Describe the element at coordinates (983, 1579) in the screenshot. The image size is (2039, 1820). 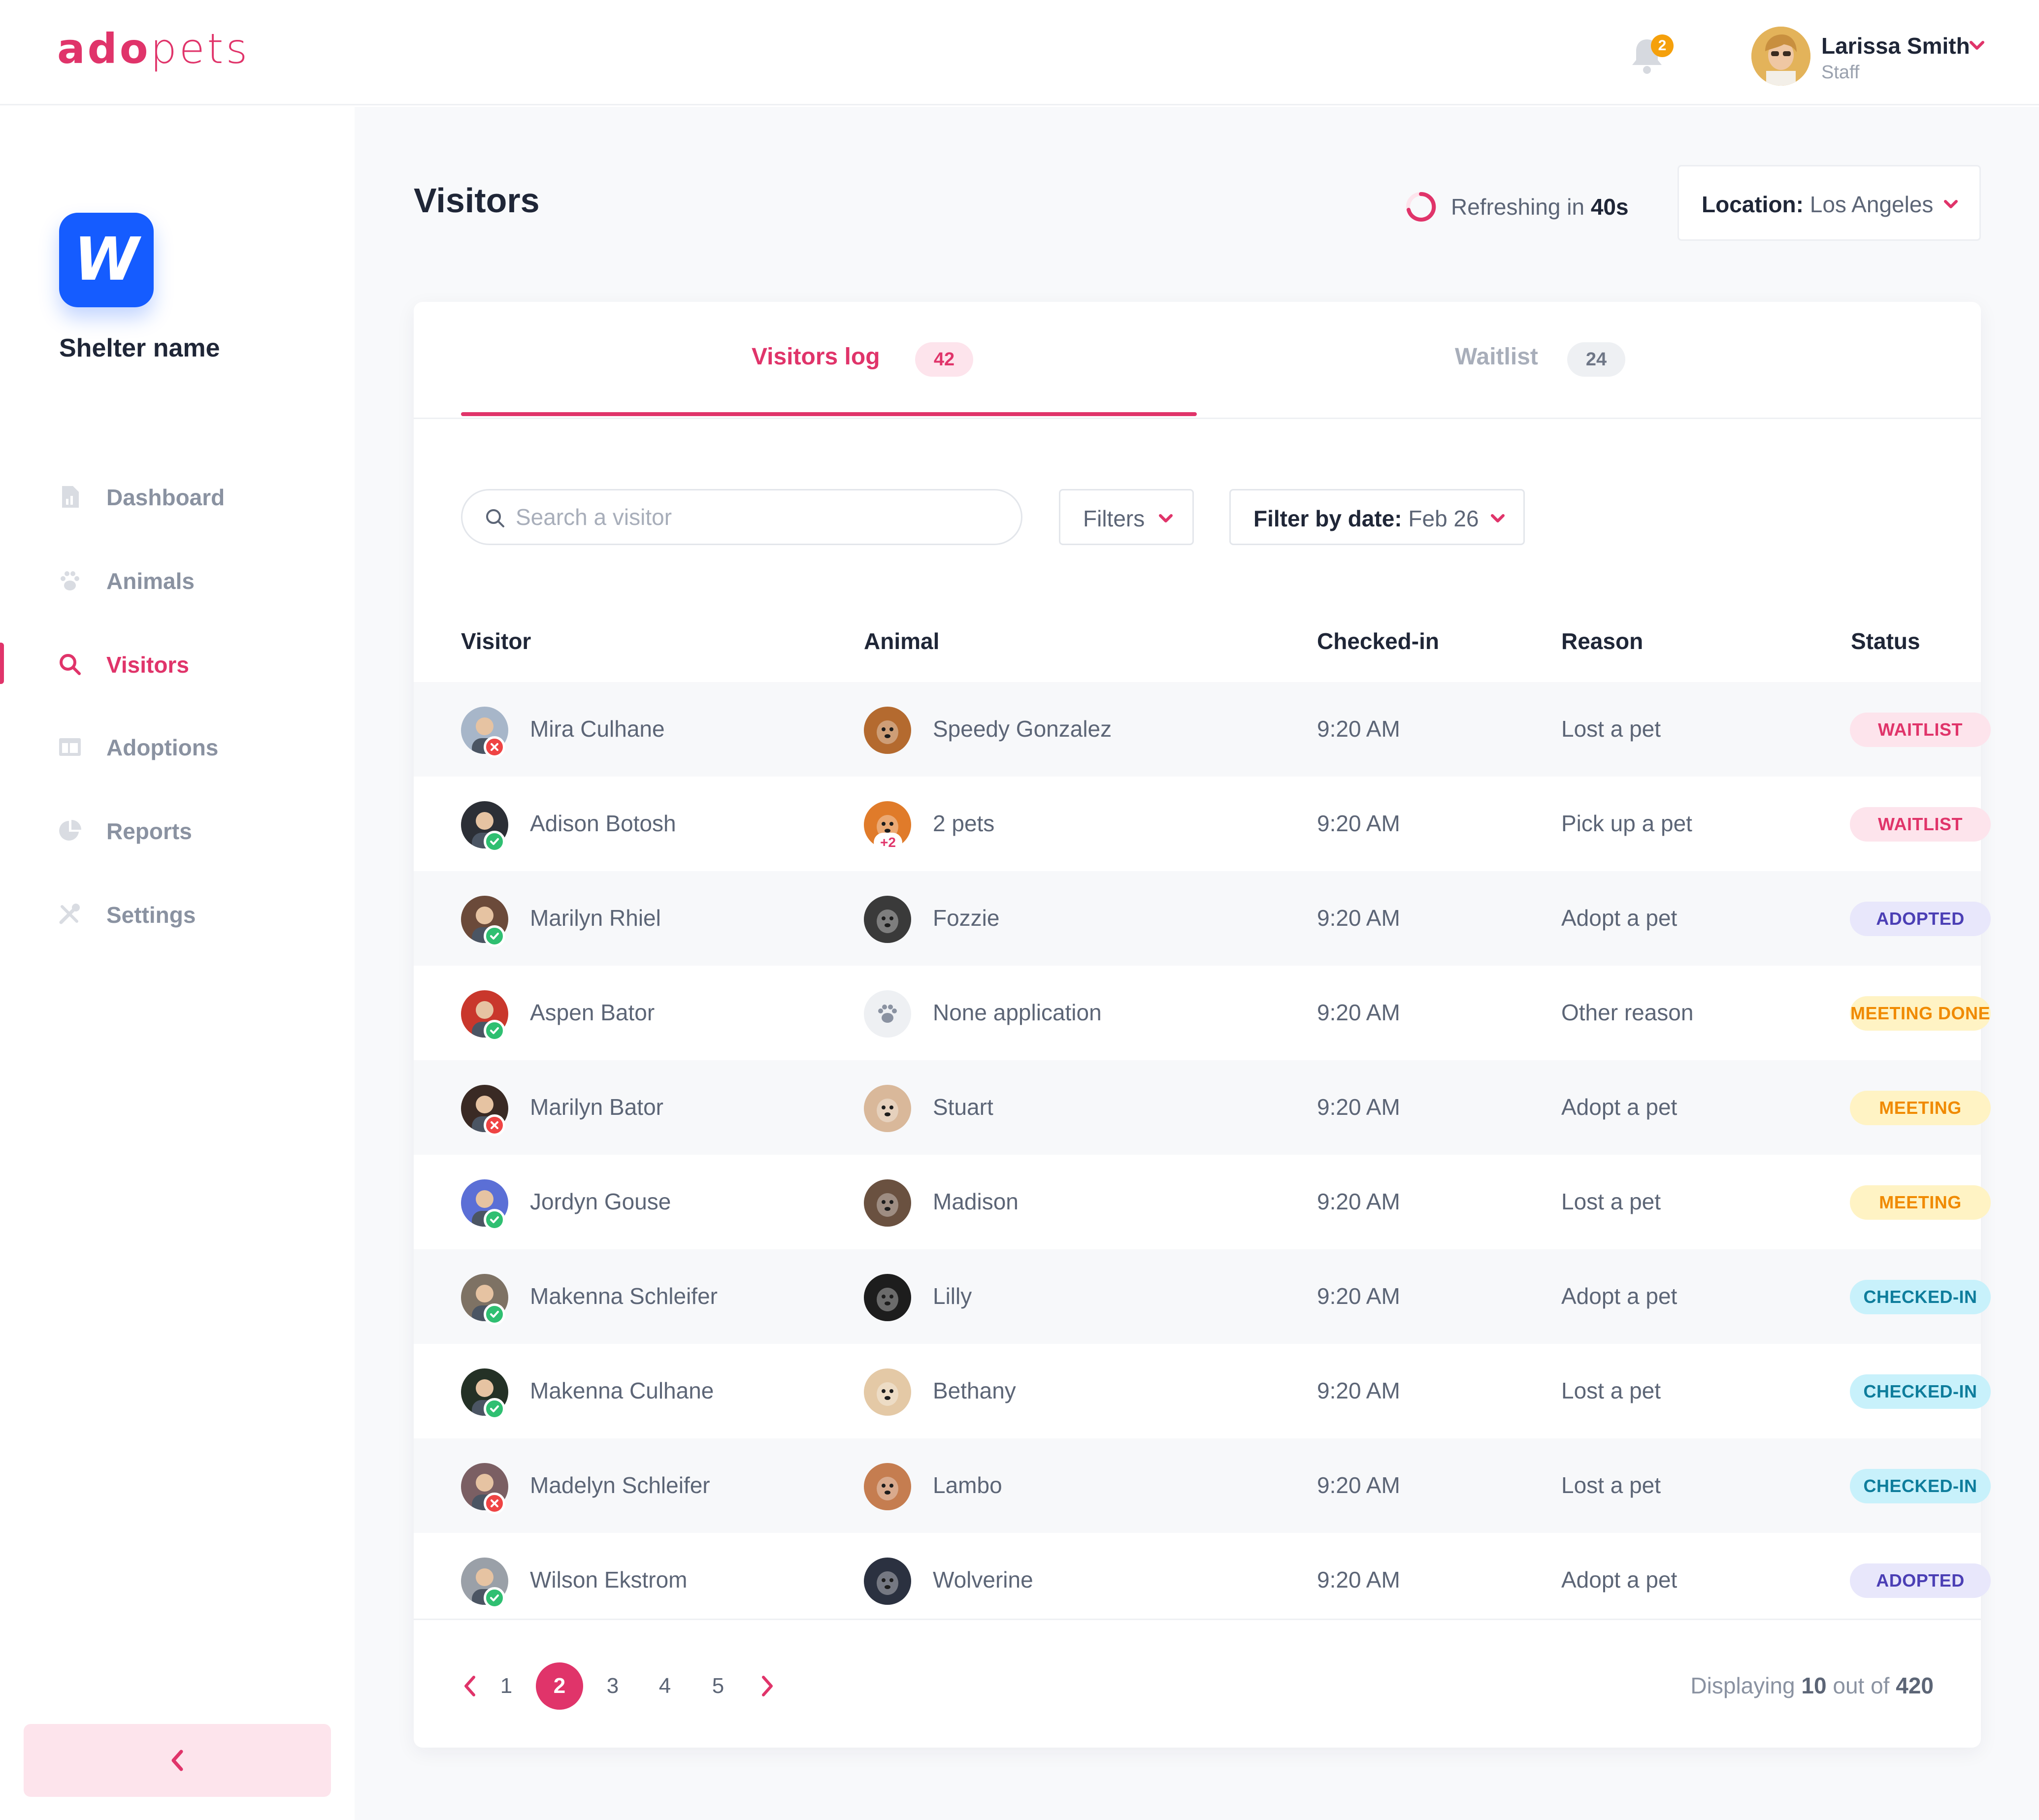
I see `animal-name: Wolverine` at that location.